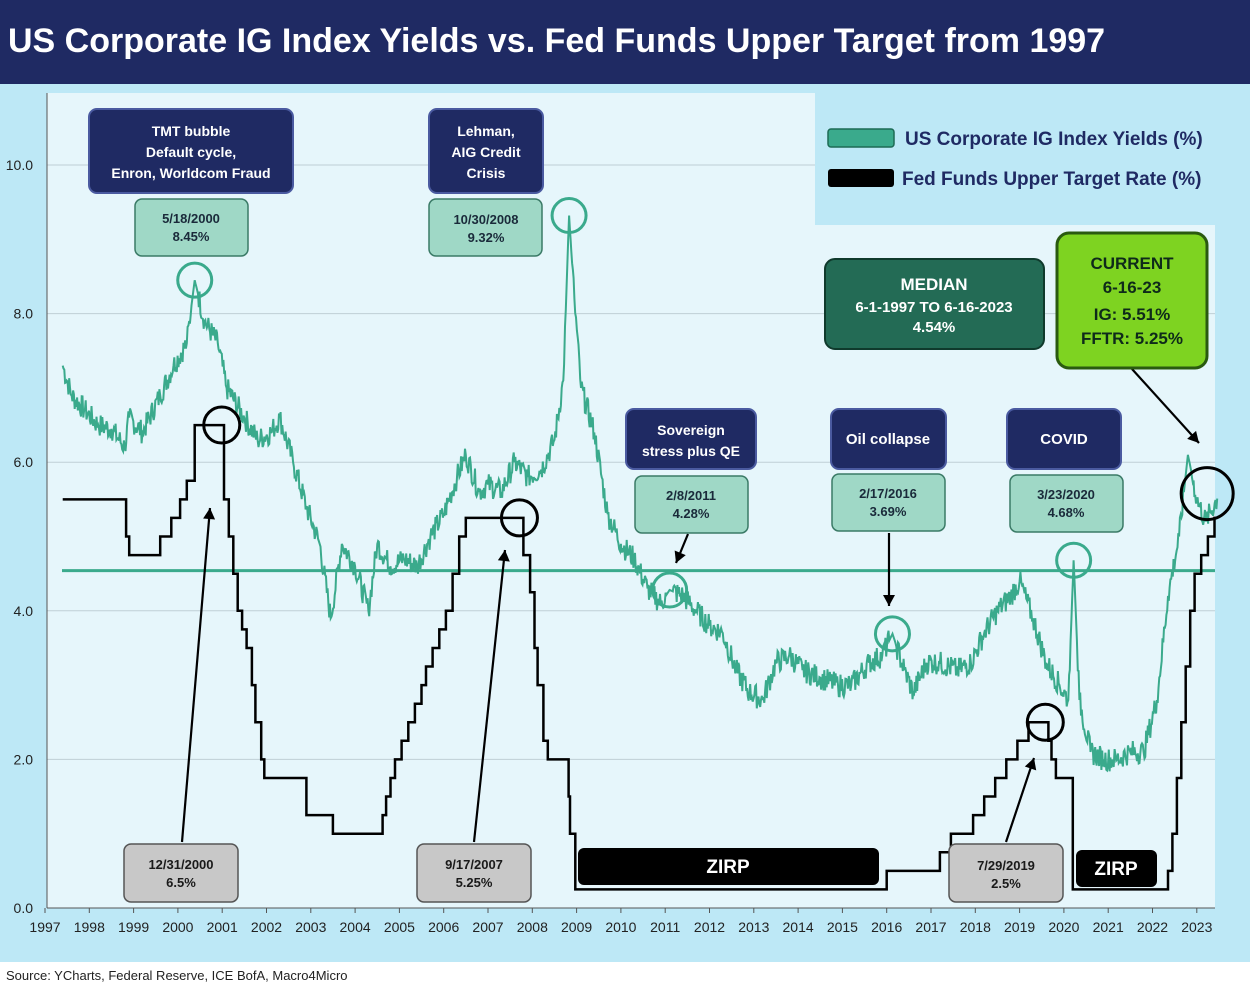  What do you see at coordinates (133, 927) in the screenshot?
I see `x-tick-label: 1999` at bounding box center [133, 927].